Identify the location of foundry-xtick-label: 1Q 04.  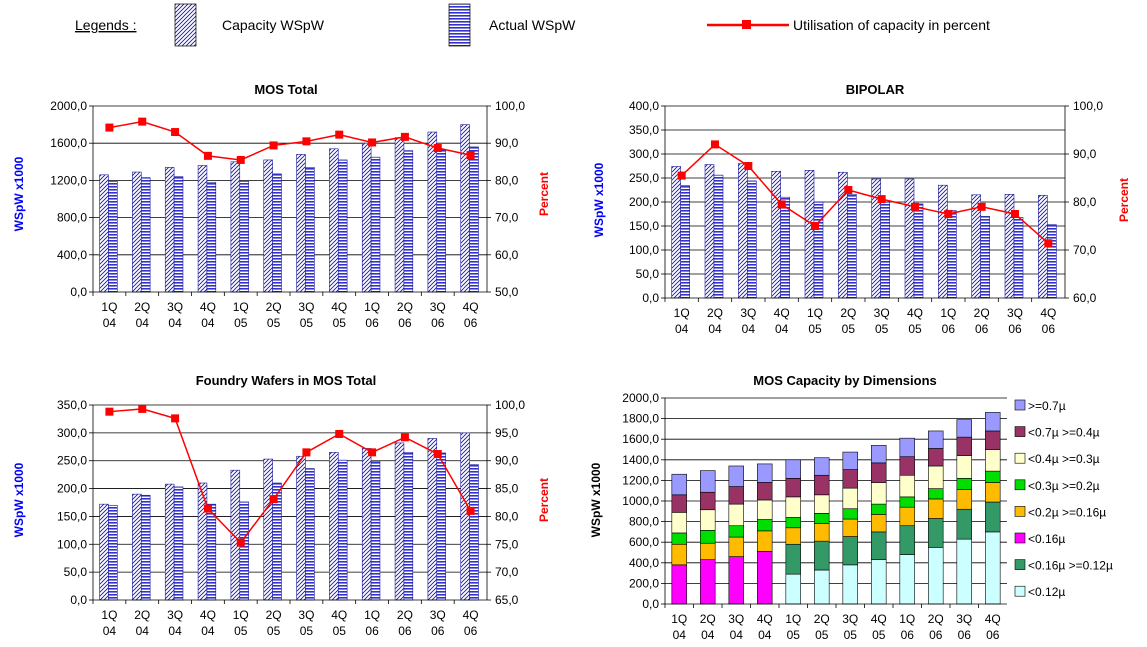
(109, 623).